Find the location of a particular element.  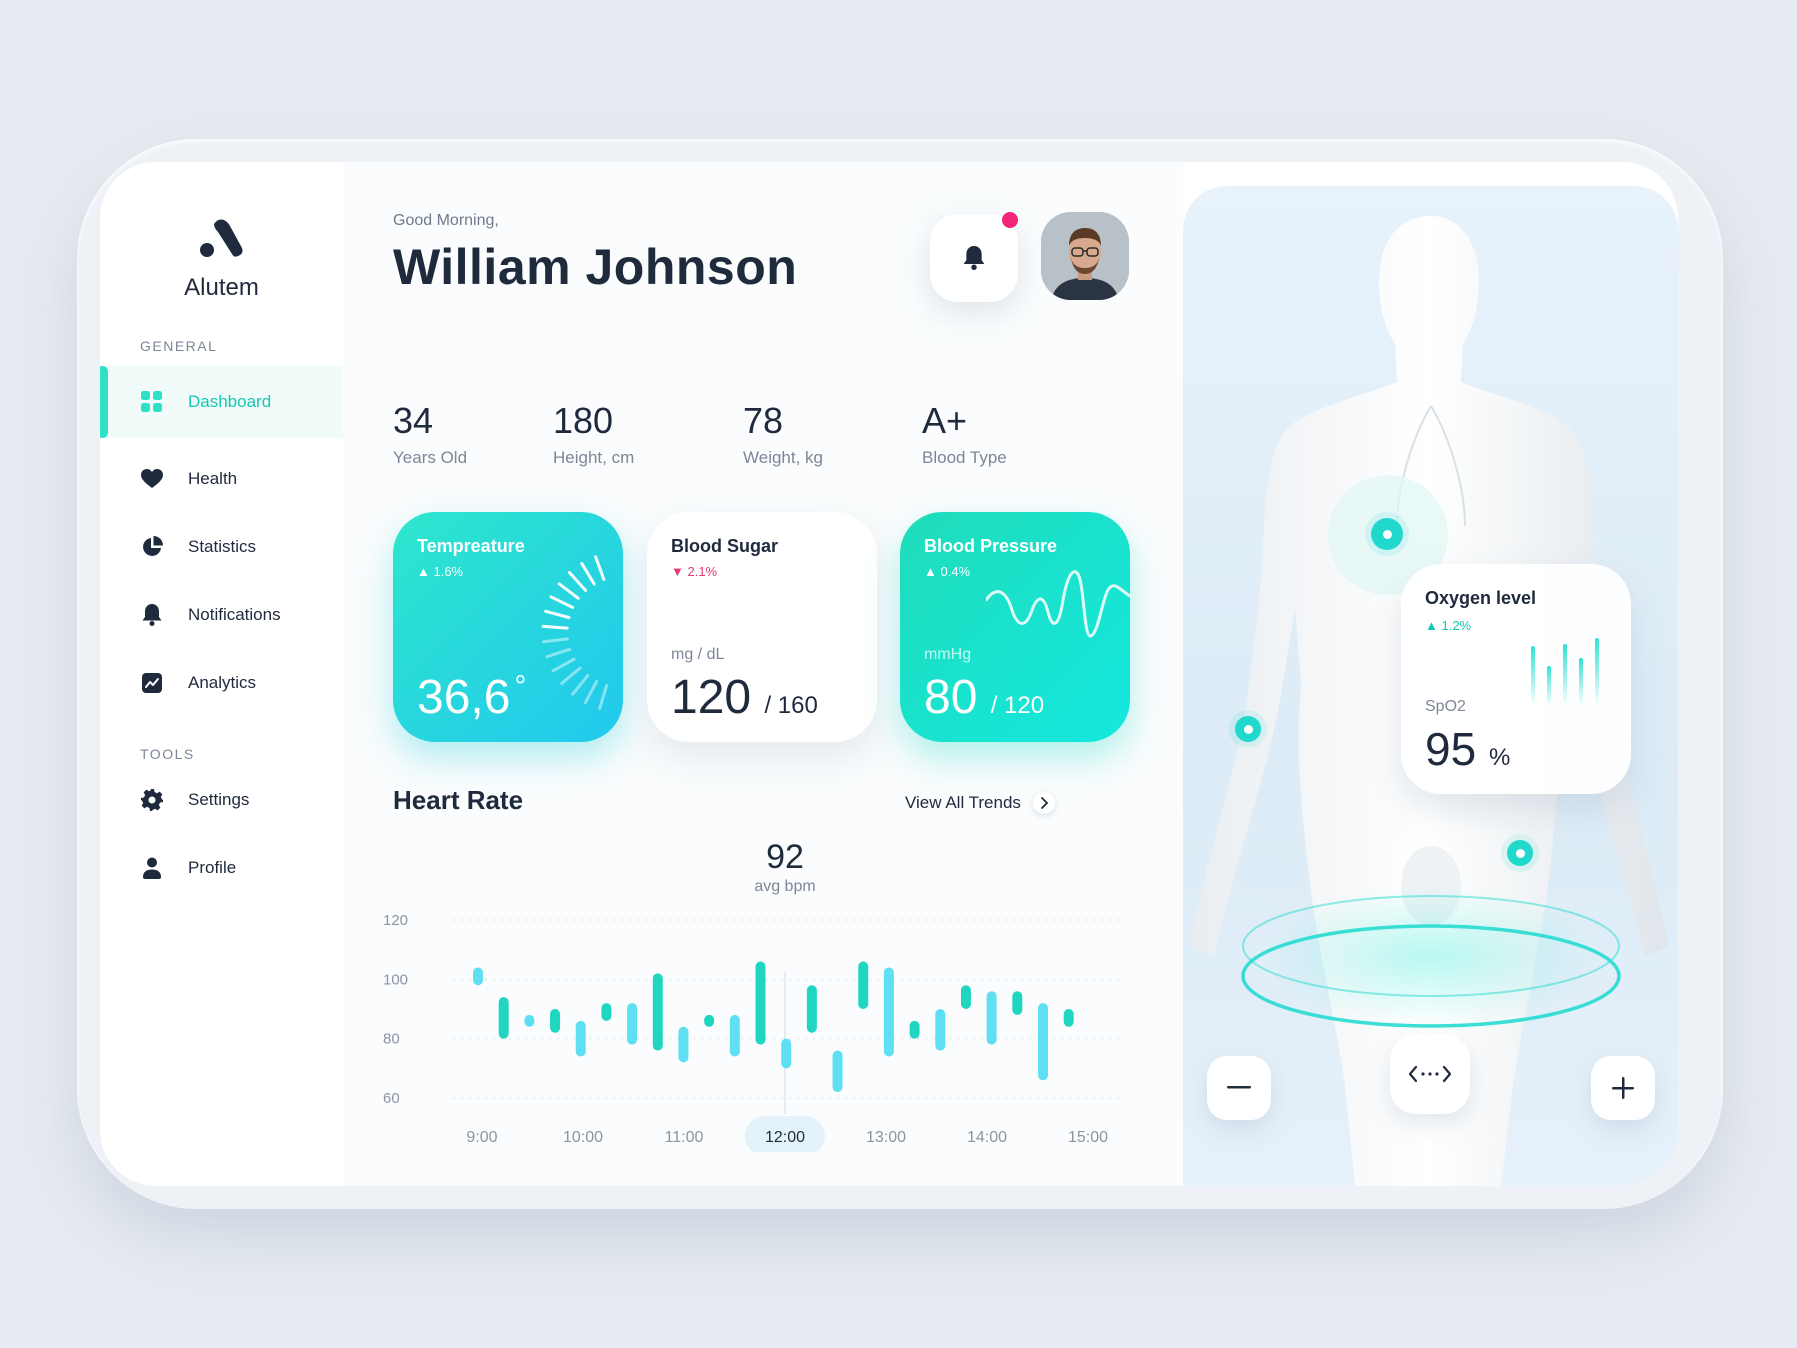

sidebar-item-health: Health is located at coordinates (221, 479).